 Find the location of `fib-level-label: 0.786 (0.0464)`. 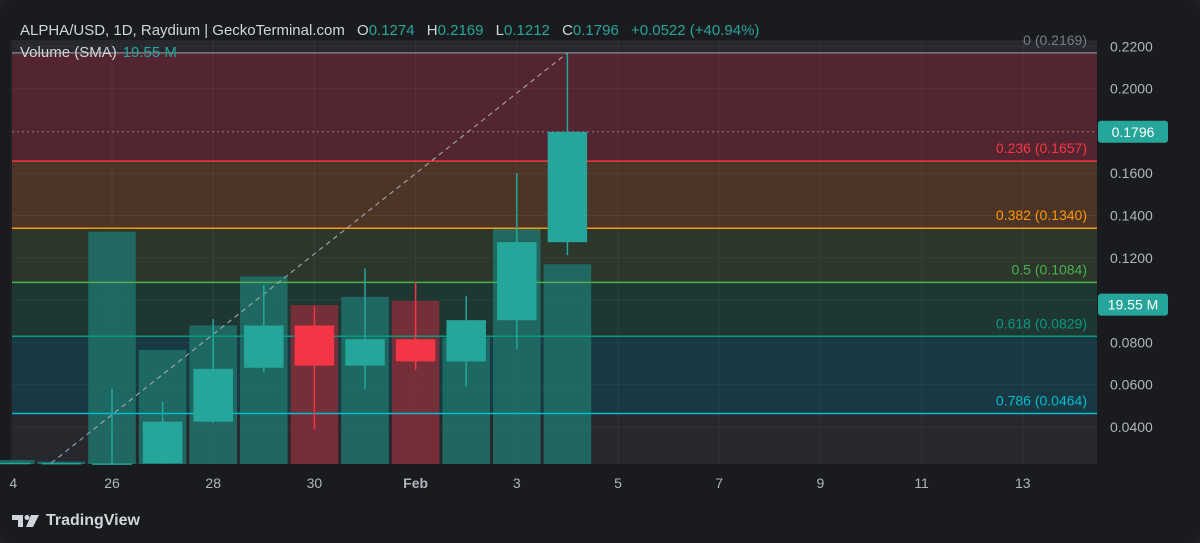

fib-level-label: 0.786 (0.0464) is located at coordinates (1041, 400).